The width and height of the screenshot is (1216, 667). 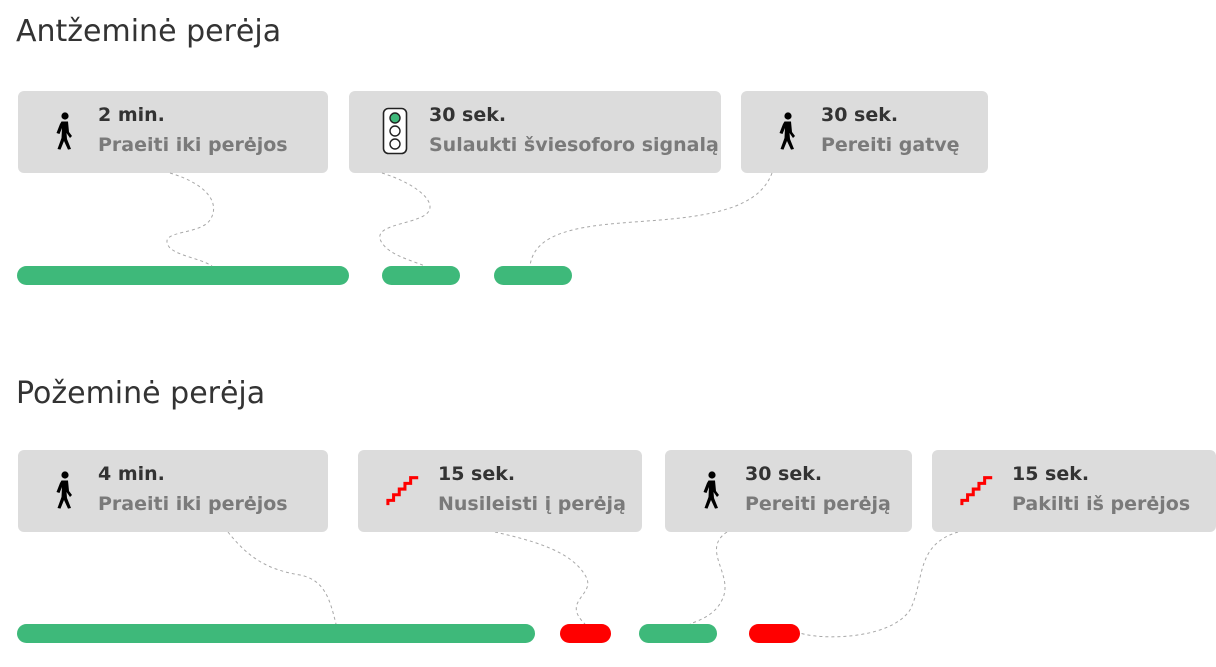 I want to click on stairs-up-icon, so click(x=978, y=490).